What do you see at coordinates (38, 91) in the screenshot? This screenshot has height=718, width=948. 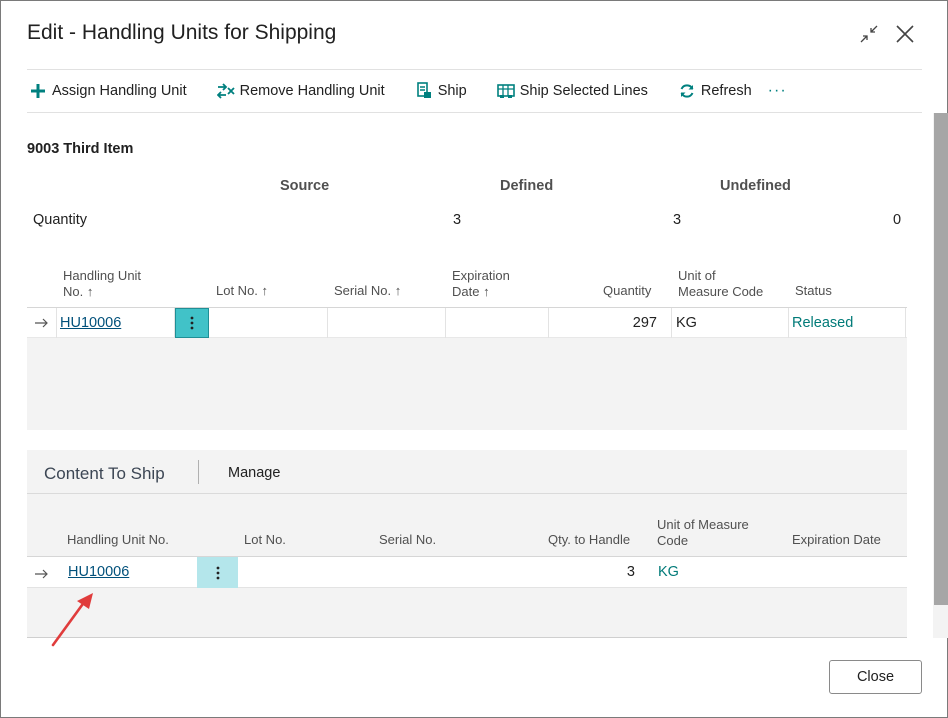 I see `plus-icon` at bounding box center [38, 91].